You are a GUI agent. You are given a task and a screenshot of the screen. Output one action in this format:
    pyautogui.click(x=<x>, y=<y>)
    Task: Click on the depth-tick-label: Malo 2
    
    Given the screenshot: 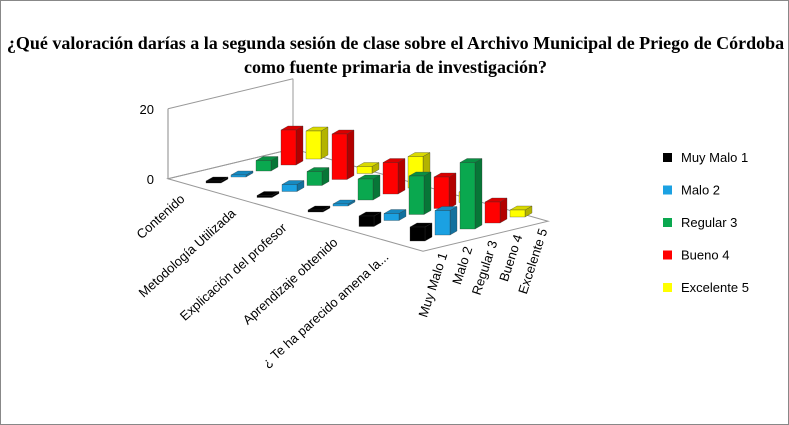 What is the action you would take?
    pyautogui.click(x=462, y=266)
    